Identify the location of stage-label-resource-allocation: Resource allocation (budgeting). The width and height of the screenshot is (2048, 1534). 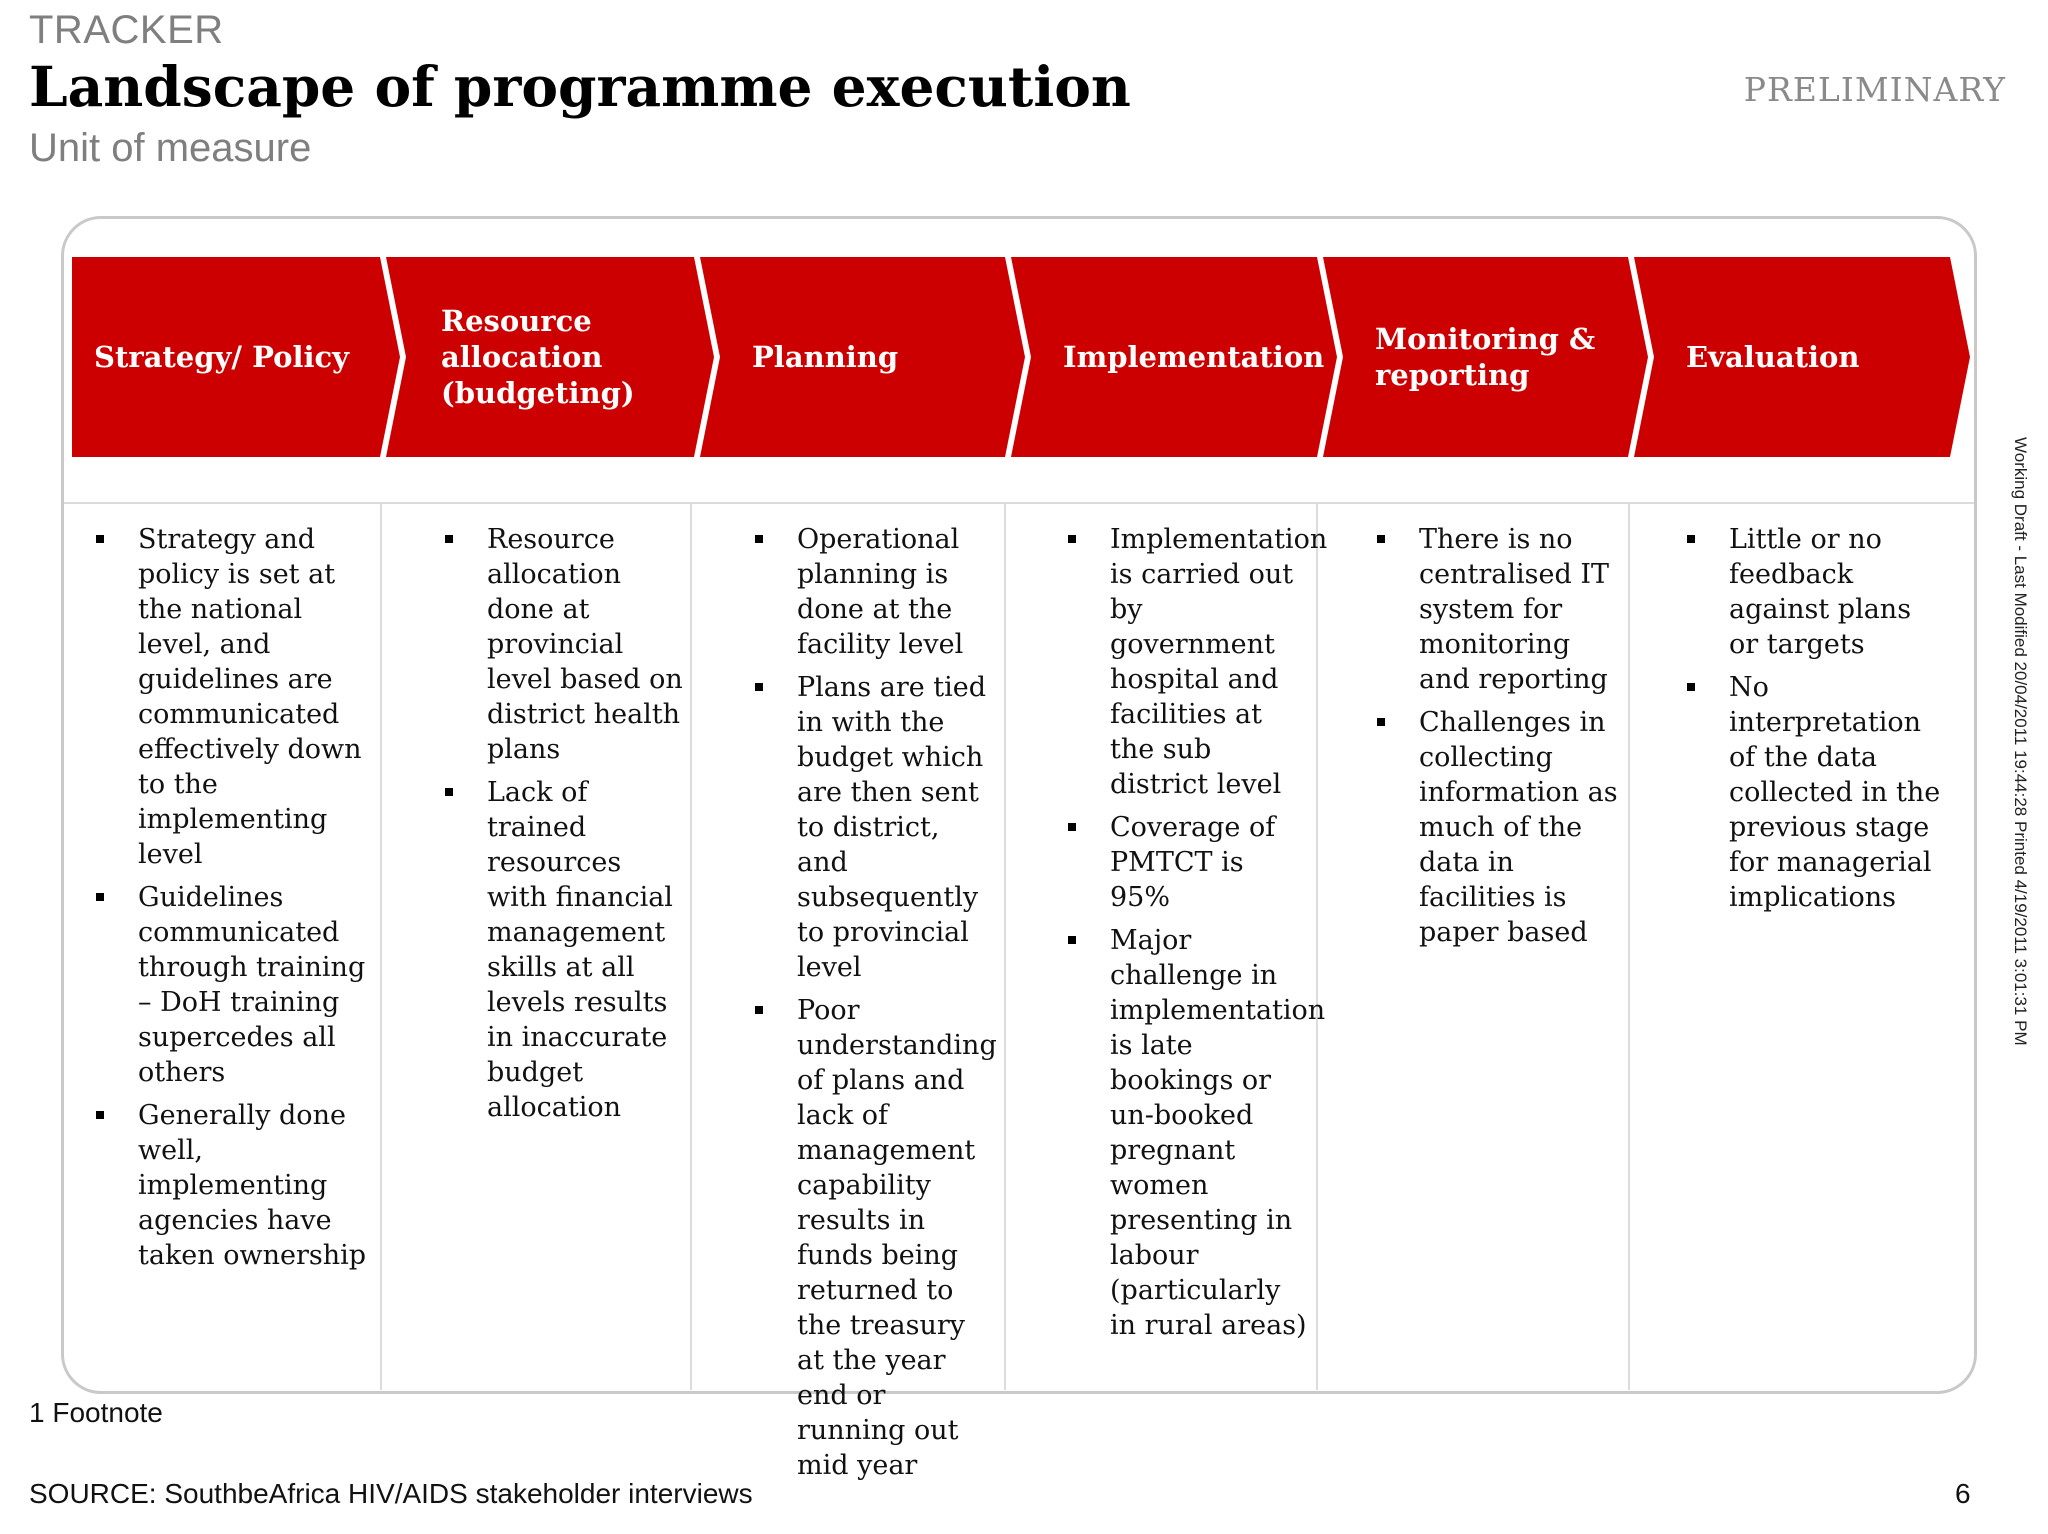
(538, 357).